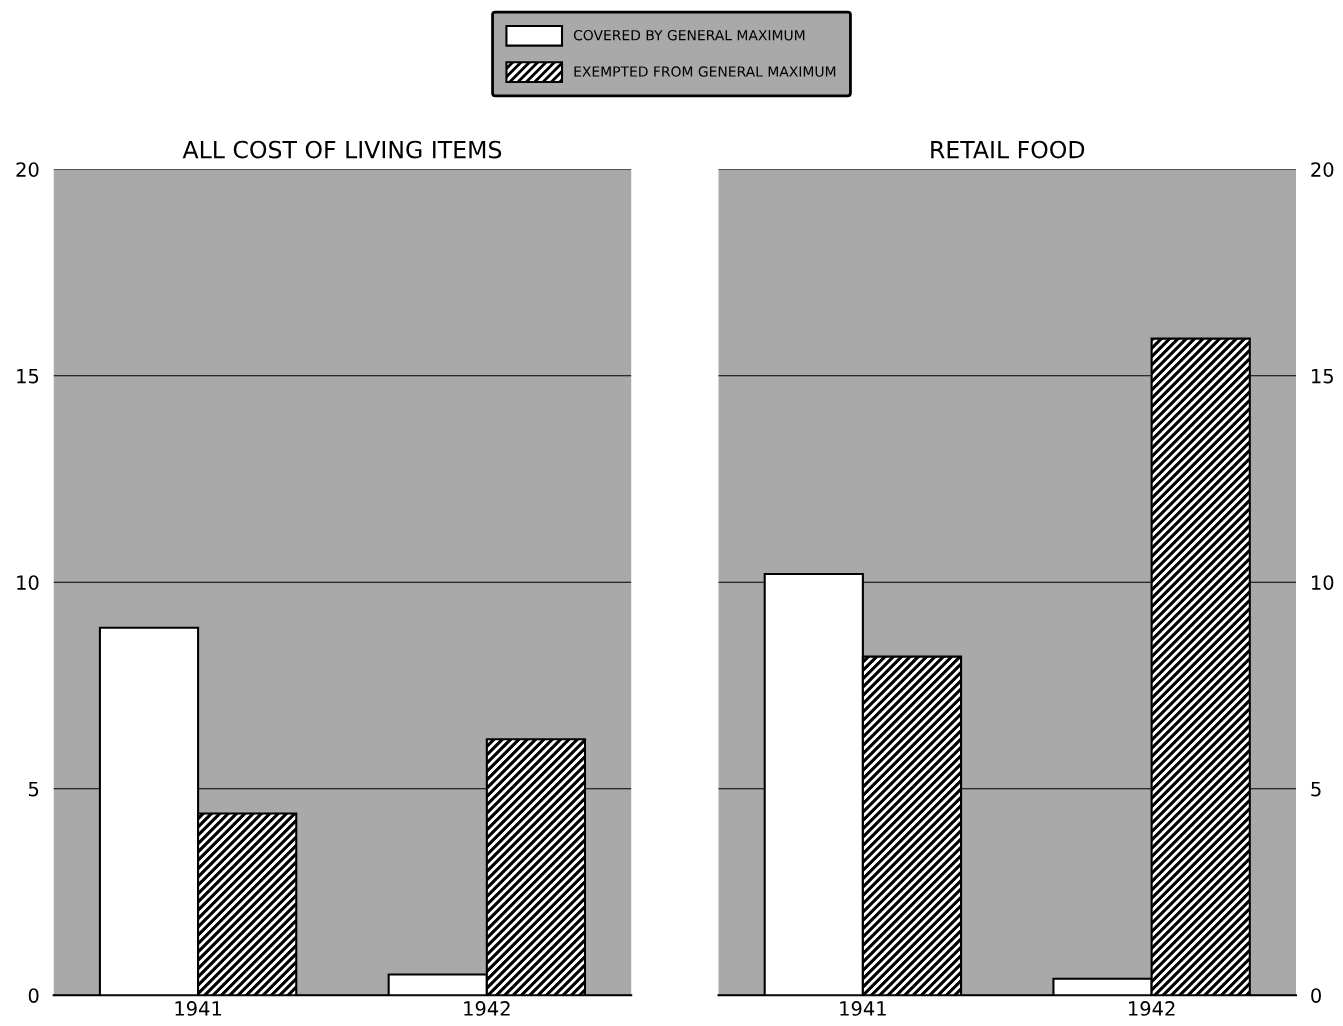 The height and width of the screenshot is (1026, 1343). Describe the element at coordinates (1323, 582) in the screenshot. I see `y2-tick-label: 10` at that location.